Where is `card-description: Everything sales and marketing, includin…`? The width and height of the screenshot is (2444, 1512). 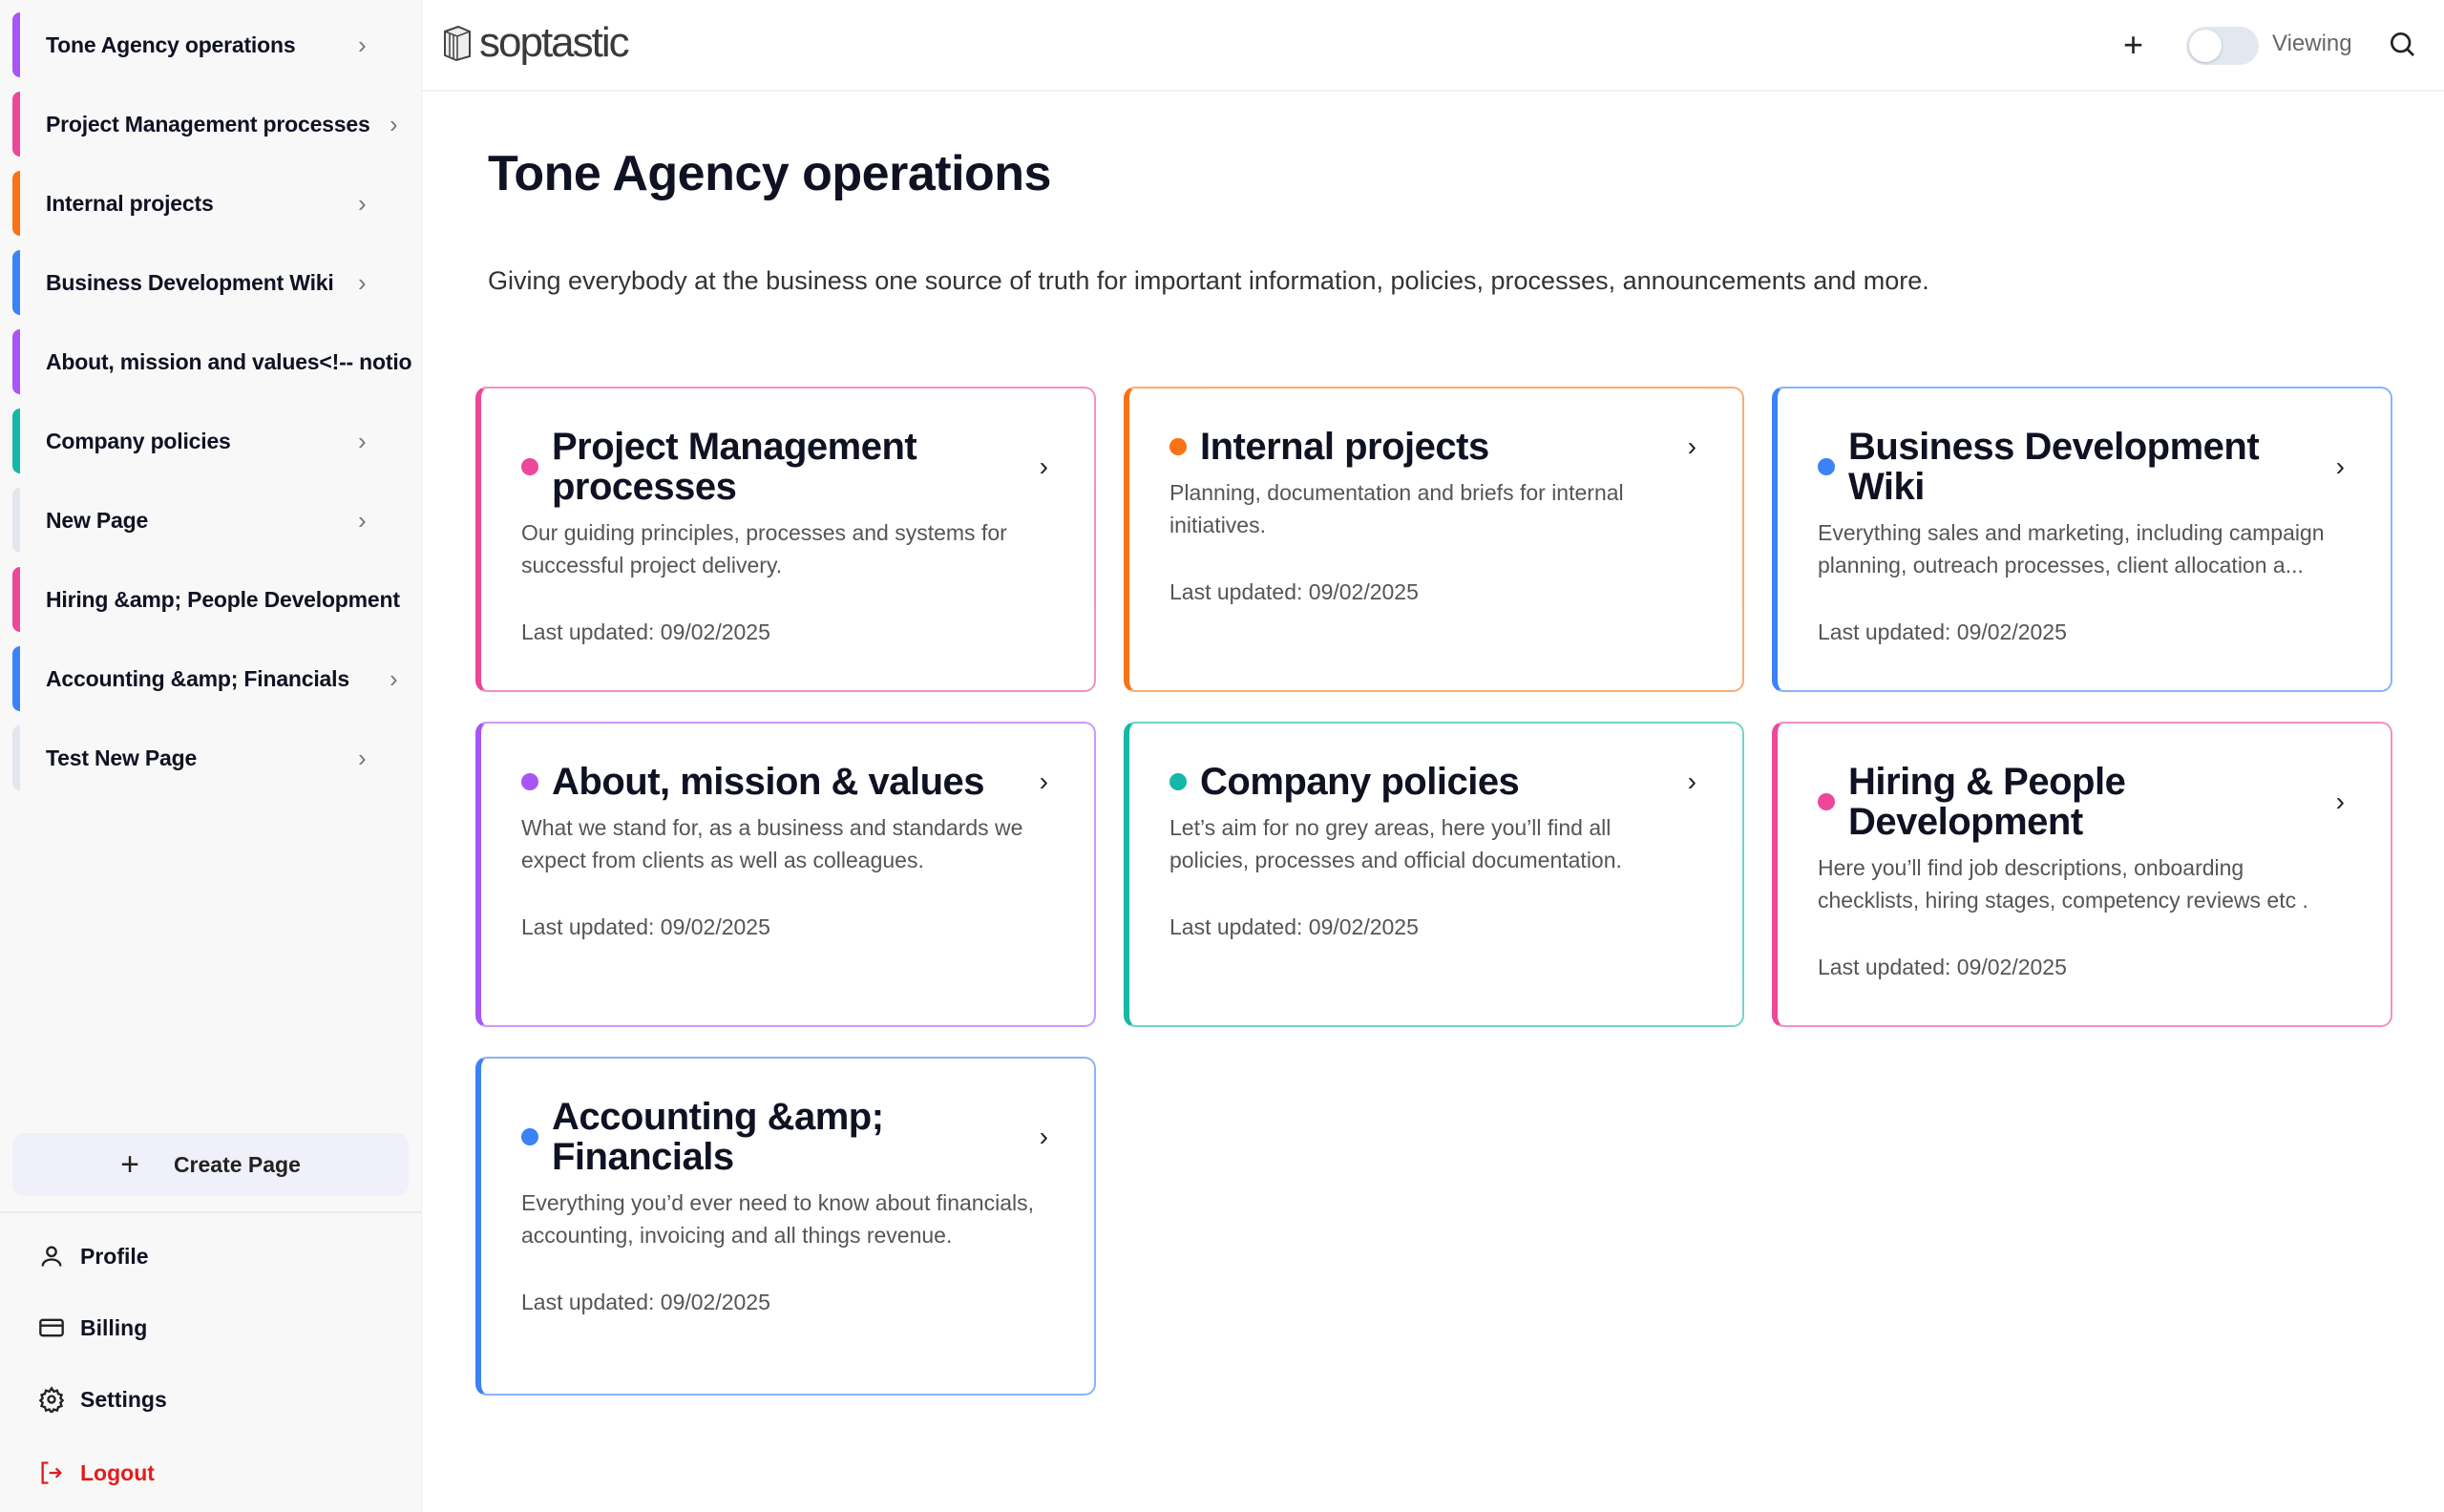 card-description: Everything sales and marketing, includin… is located at coordinates (2072, 549).